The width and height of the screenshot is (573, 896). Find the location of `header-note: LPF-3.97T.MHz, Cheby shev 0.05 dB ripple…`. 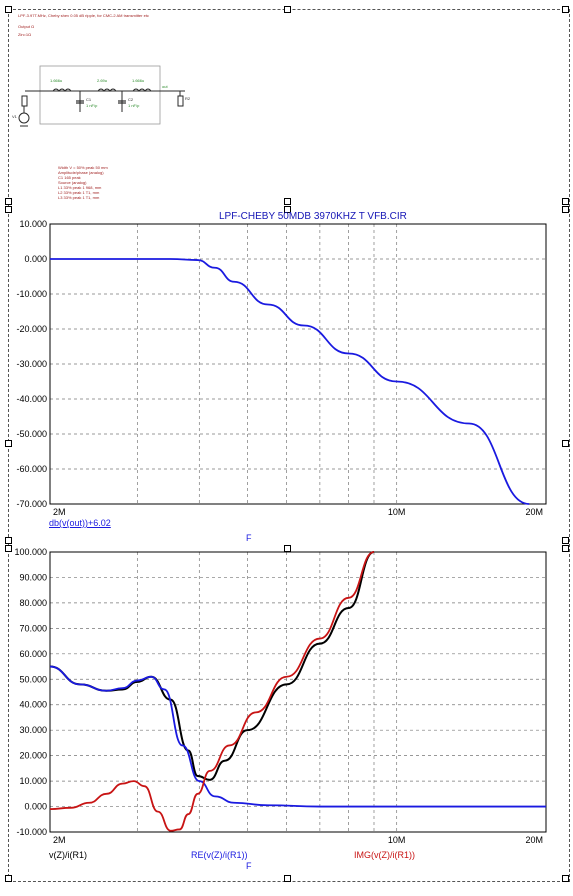

header-note: LPF-3.97T.MHz, Cheby shev 0.05 dB ripple… is located at coordinates (83, 15).